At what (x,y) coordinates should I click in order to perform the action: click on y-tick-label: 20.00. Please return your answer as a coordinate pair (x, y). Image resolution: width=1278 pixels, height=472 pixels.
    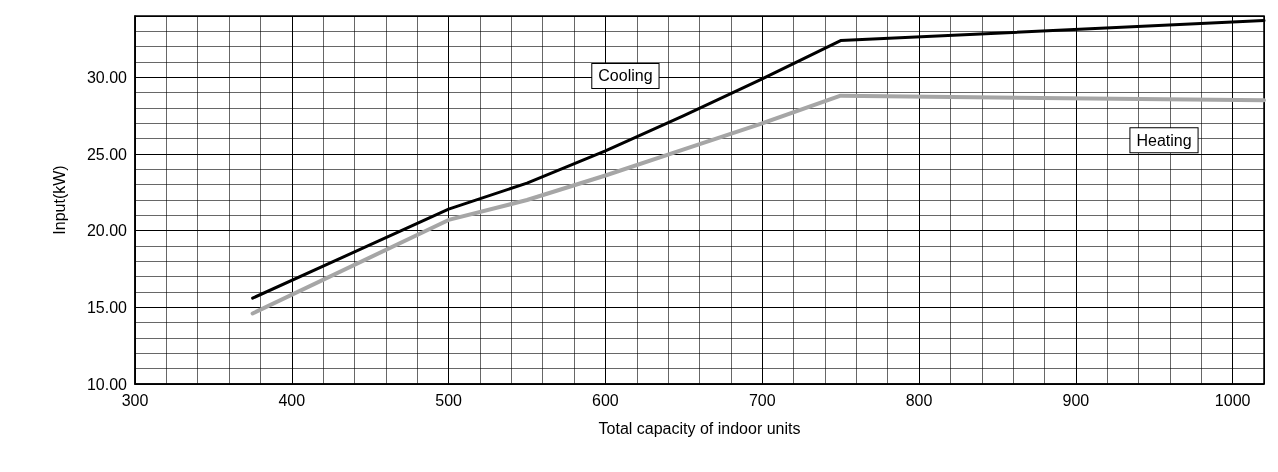
    Looking at the image, I should click on (107, 231).